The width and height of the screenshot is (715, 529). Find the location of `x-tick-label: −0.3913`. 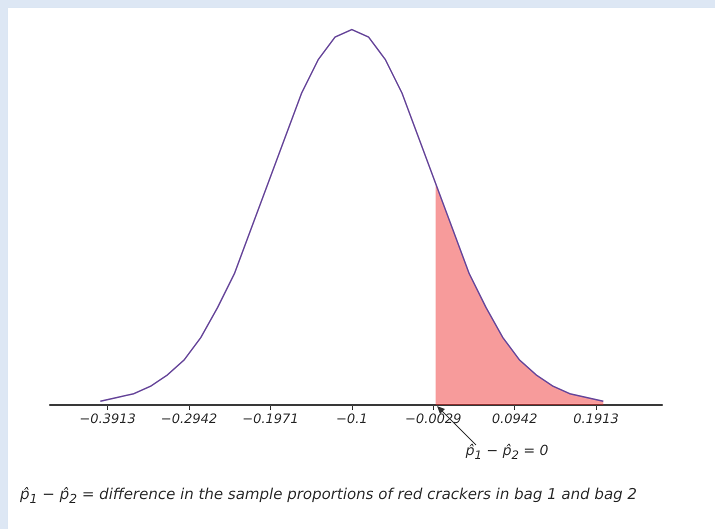

x-tick-label: −0.3913 is located at coordinates (107, 419).